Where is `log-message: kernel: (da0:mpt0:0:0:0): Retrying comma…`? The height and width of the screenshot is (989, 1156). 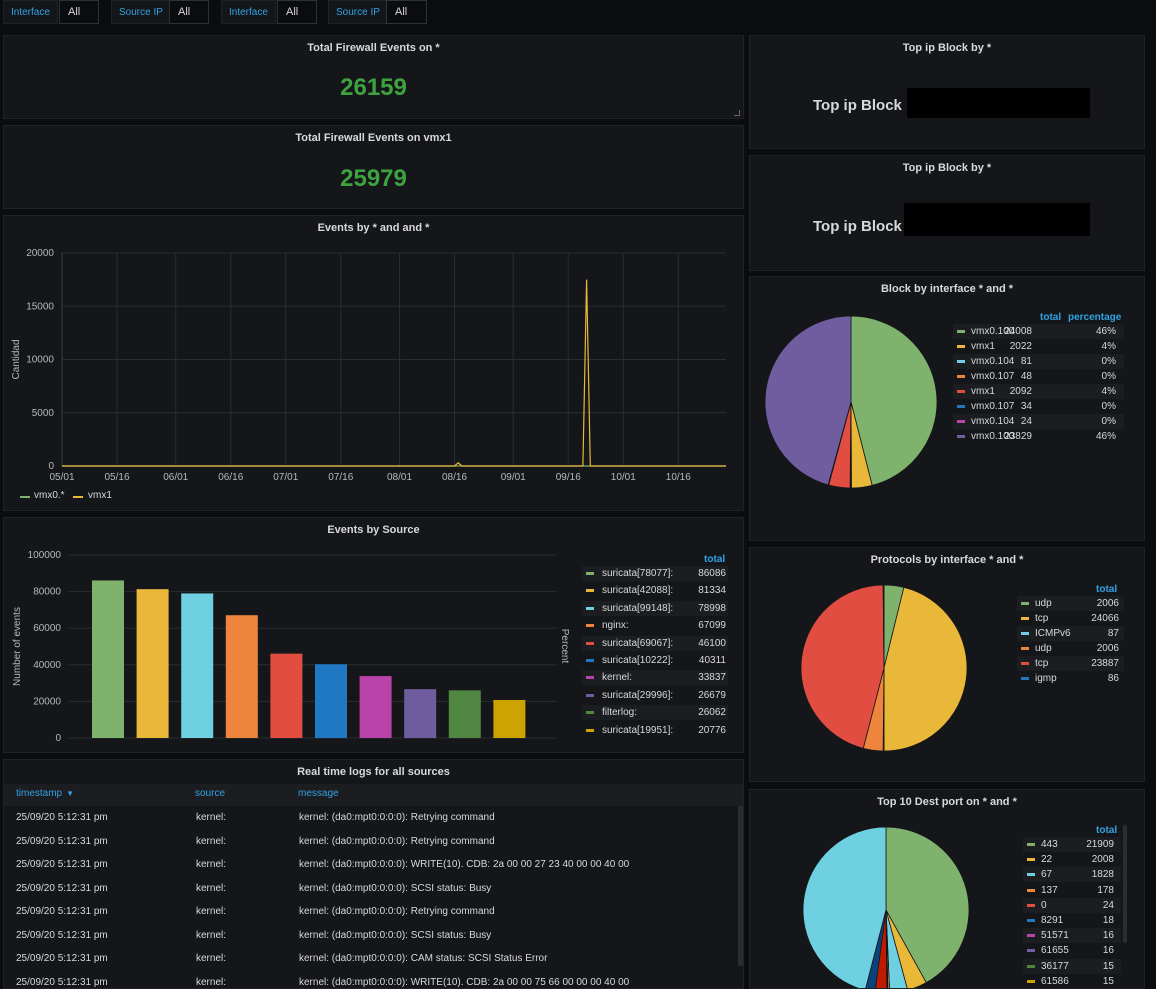
log-message: kernel: (da0:mpt0:0:0:0): Retrying comma… is located at coordinates (397, 841).